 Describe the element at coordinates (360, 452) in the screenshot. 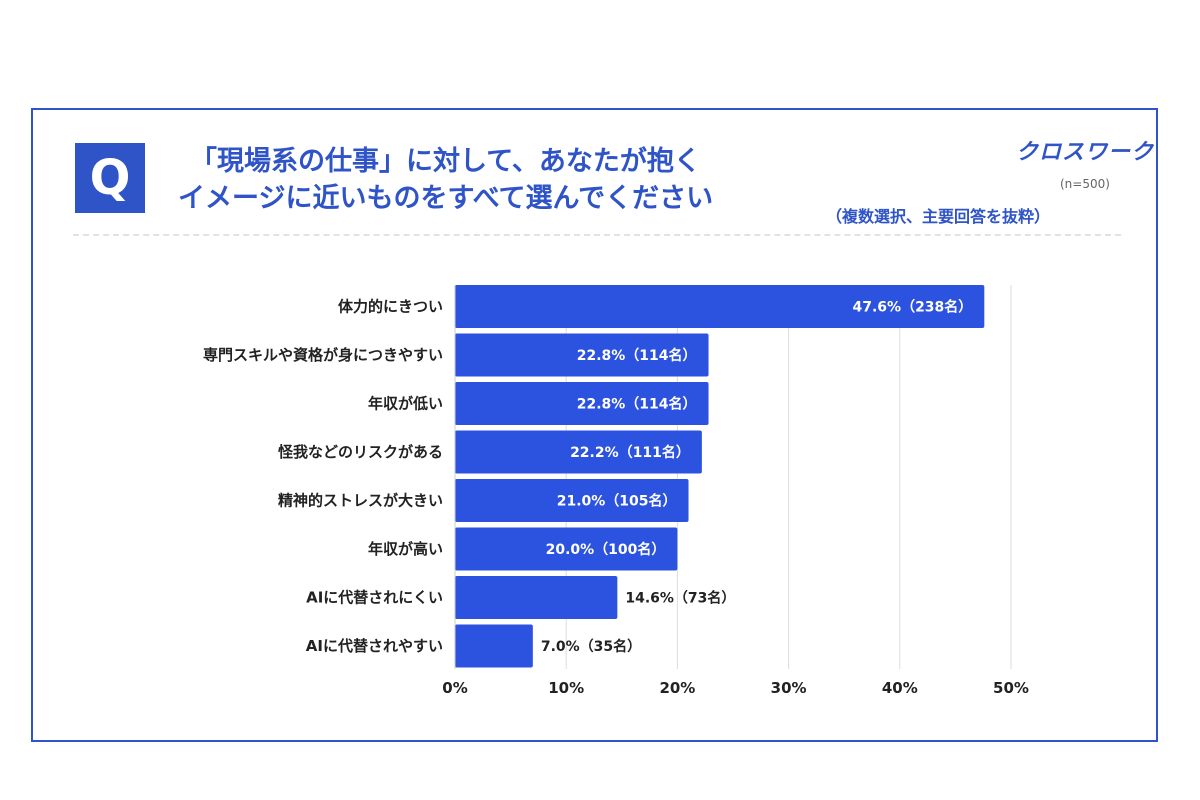

I see `category-label: 怪我などのリスクがある` at that location.